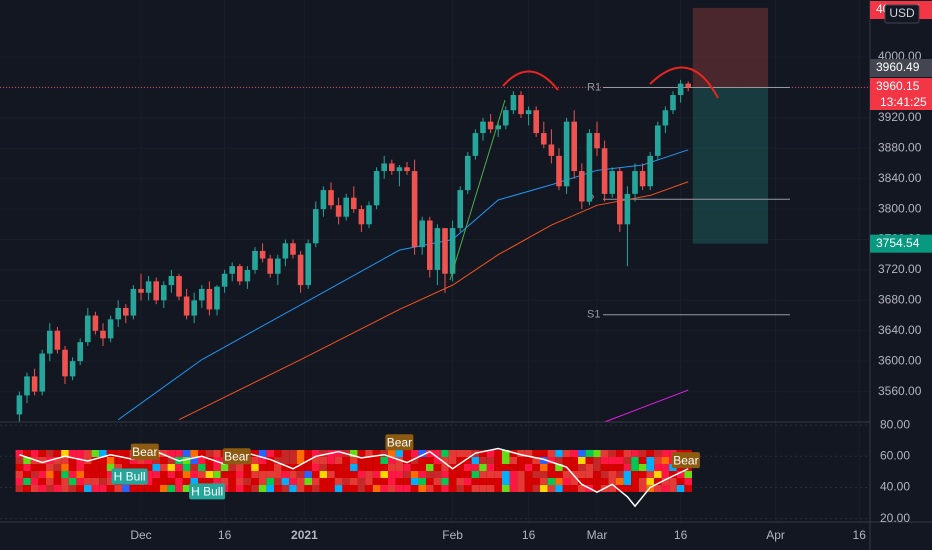  What do you see at coordinates (144, 452) in the screenshot?
I see `signal-label: Bear` at bounding box center [144, 452].